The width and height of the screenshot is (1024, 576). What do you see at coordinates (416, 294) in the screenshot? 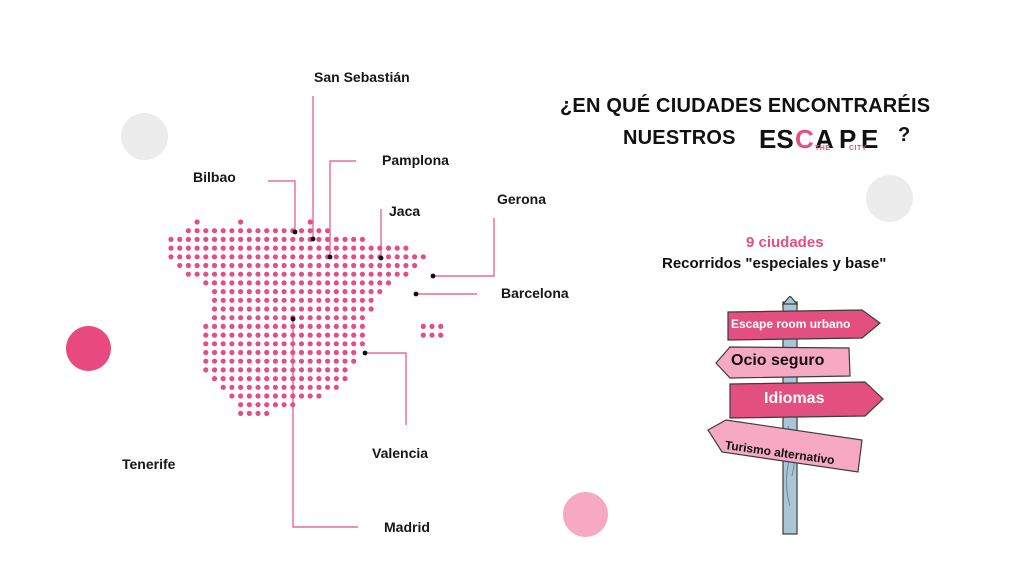
I see `marker-barcelona` at bounding box center [416, 294].